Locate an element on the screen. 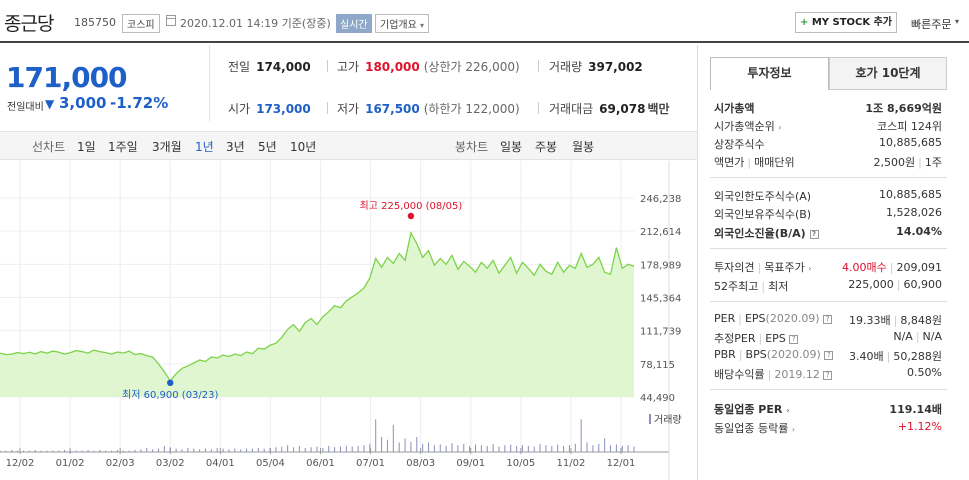 Image resolution: width=969 pixels, height=480 pixels. period-10y: 10년 is located at coordinates (303, 147).